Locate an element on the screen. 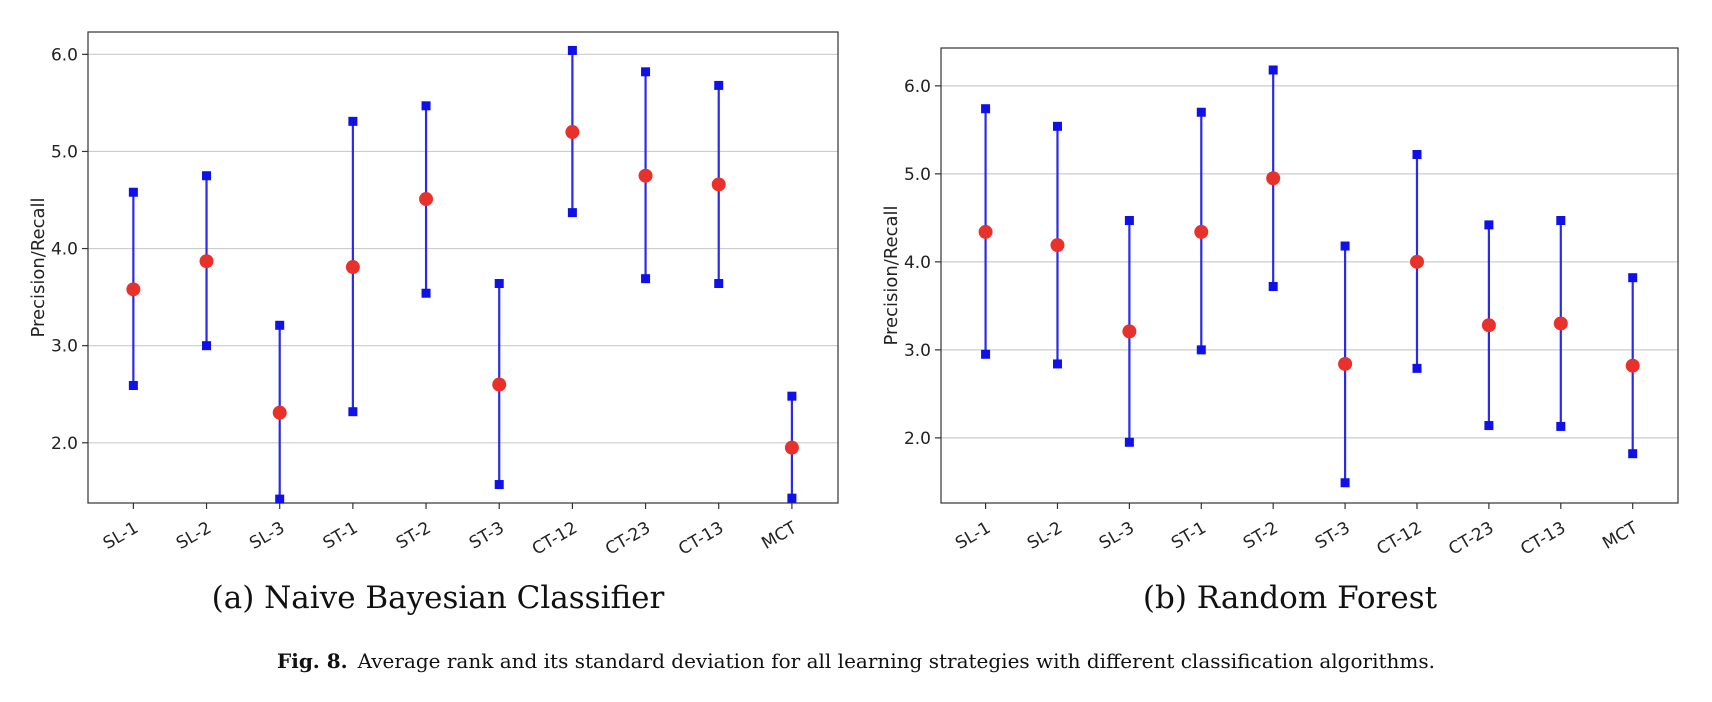 The height and width of the screenshot is (702, 1712). subplot-title-a: (a) Naive Bayesian Classifier is located at coordinates (438, 598).